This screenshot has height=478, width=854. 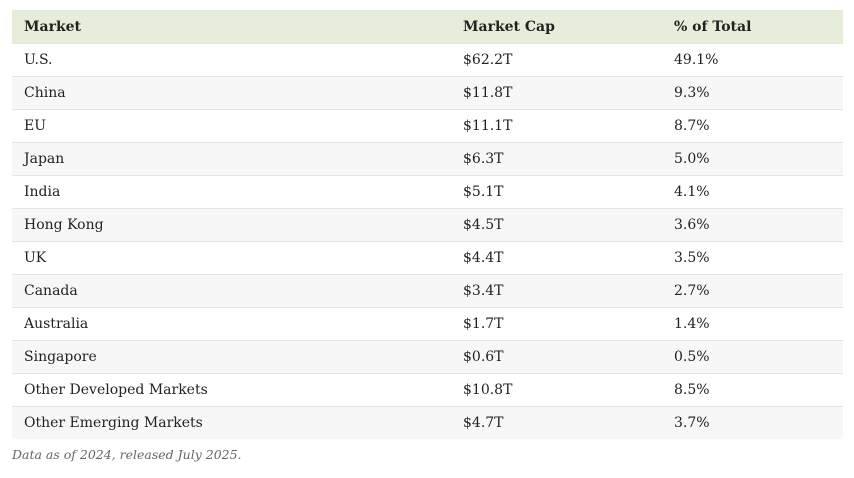 What do you see at coordinates (231, 159) in the screenshot?
I see `table-cell: Japan` at bounding box center [231, 159].